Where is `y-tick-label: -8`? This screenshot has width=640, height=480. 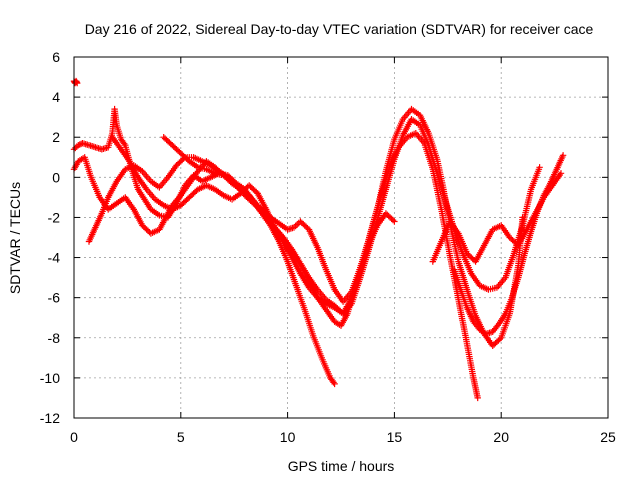
y-tick-label: -8 is located at coordinates (54, 338).